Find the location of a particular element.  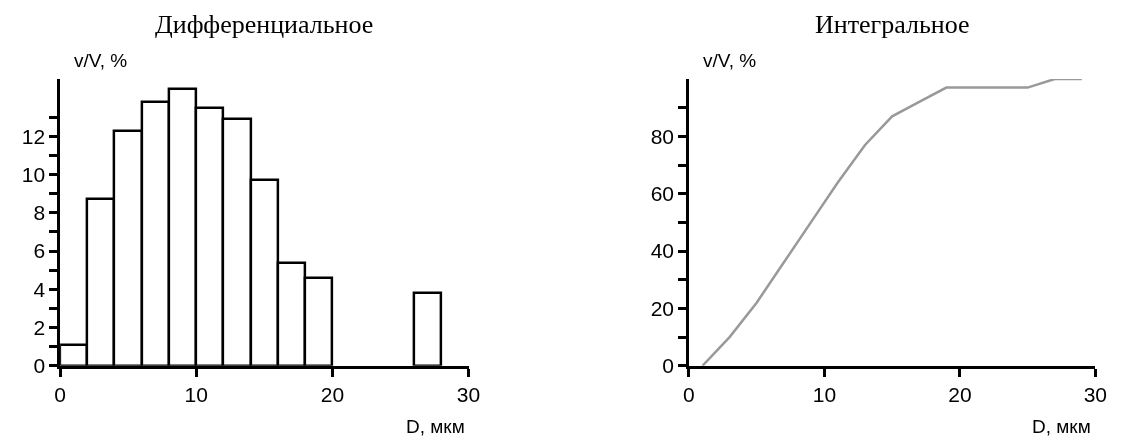

y-tick-label: 2 is located at coordinates (39, 327).